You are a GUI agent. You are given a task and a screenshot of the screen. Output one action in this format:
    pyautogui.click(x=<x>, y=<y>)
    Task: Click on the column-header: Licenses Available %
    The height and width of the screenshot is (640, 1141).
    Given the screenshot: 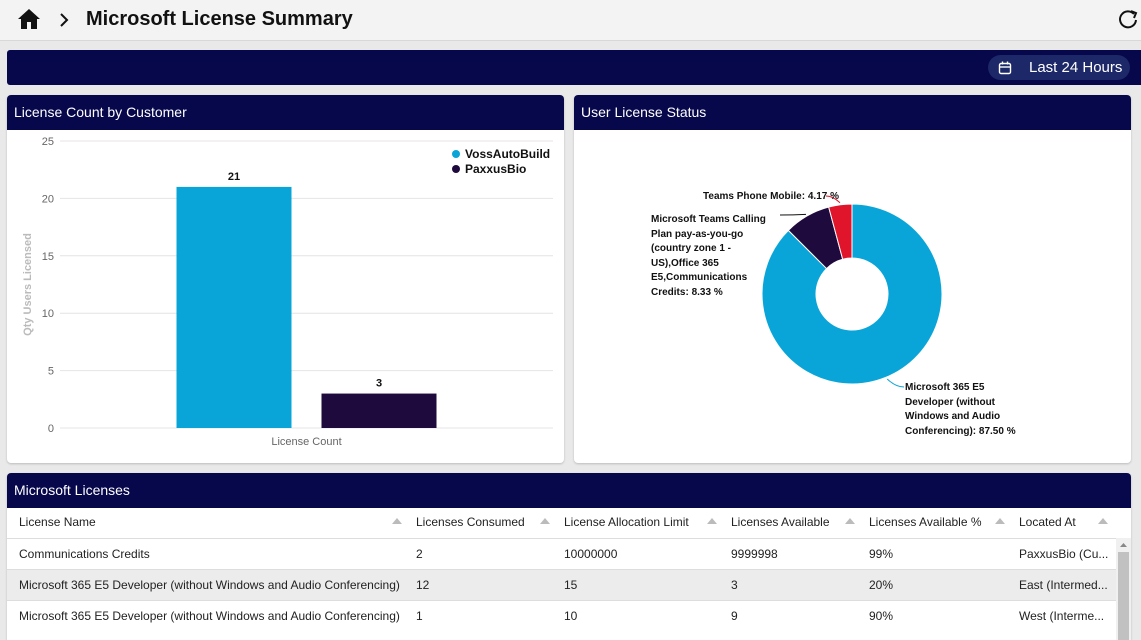 What is the action you would take?
    pyautogui.click(x=925, y=522)
    